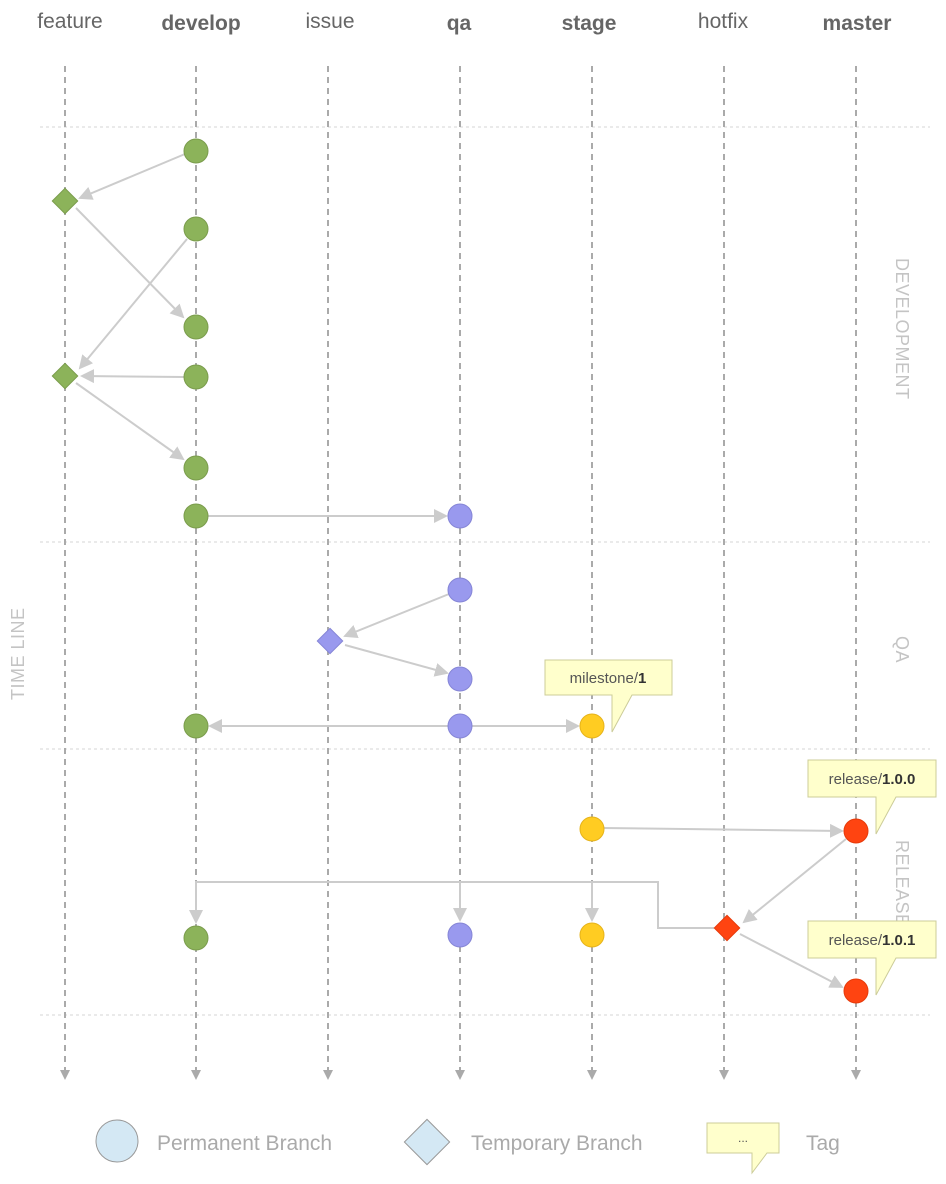 Image resolution: width=946 pixels, height=1184 pixels. I want to click on tag-milestone-value: 1, so click(642, 678).